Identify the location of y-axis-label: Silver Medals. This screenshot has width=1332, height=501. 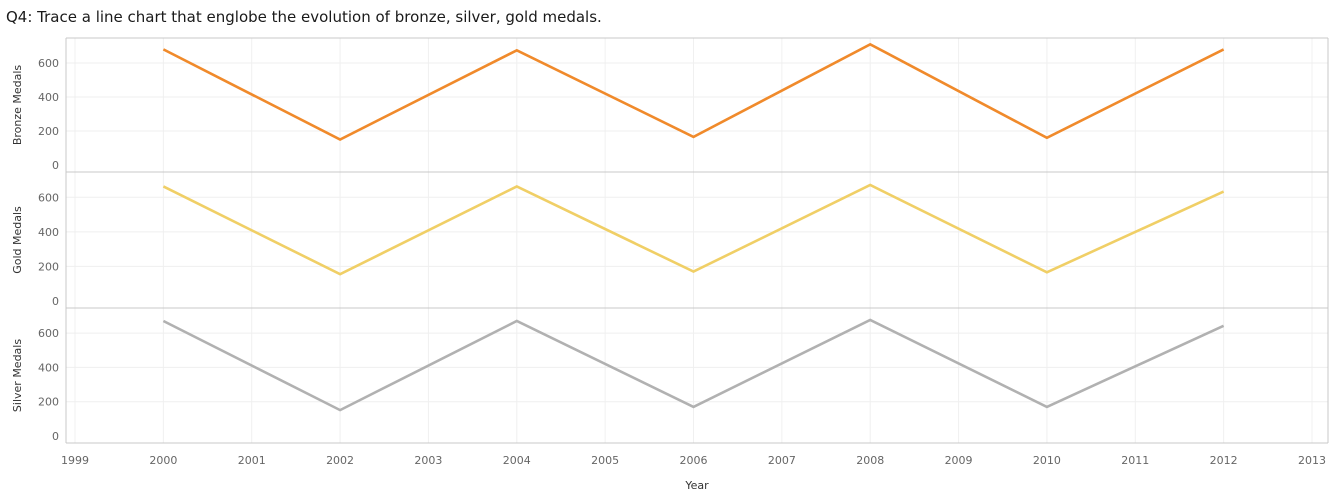
(17, 375).